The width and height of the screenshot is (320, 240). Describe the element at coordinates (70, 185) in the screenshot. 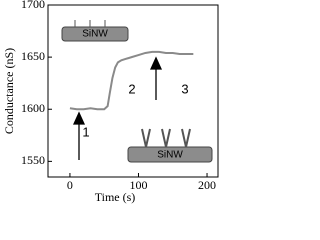

I see `x-tick-label: 0` at that location.